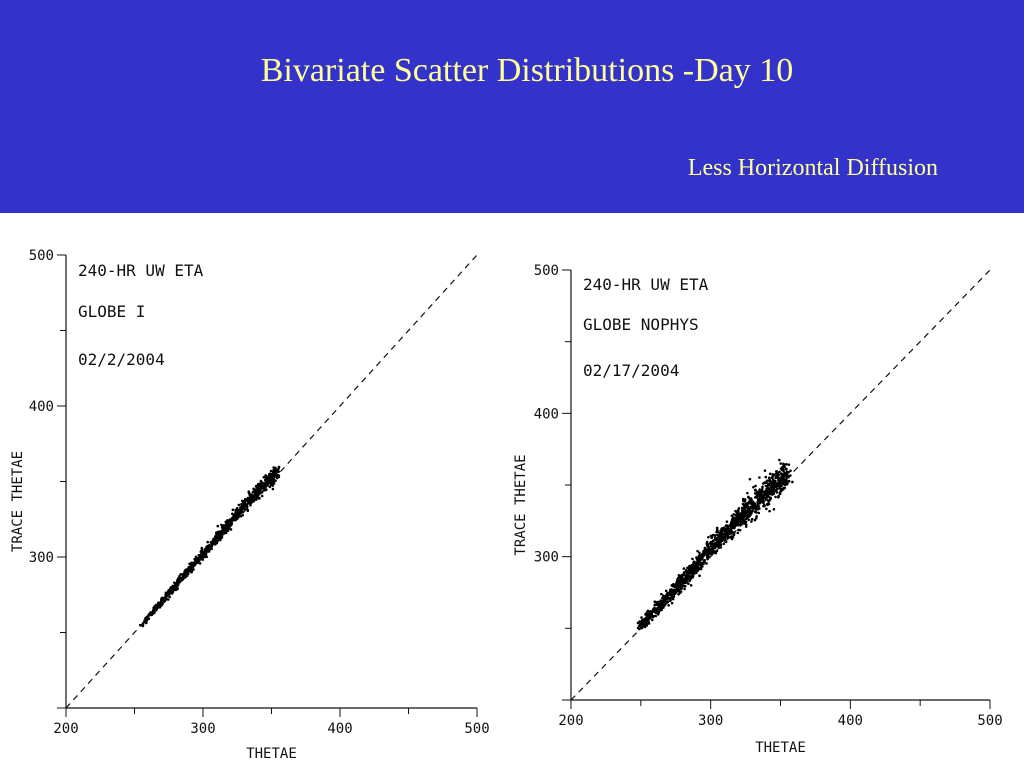  Describe the element at coordinates (41, 558) in the screenshot. I see `y-tick-label: 300` at that location.